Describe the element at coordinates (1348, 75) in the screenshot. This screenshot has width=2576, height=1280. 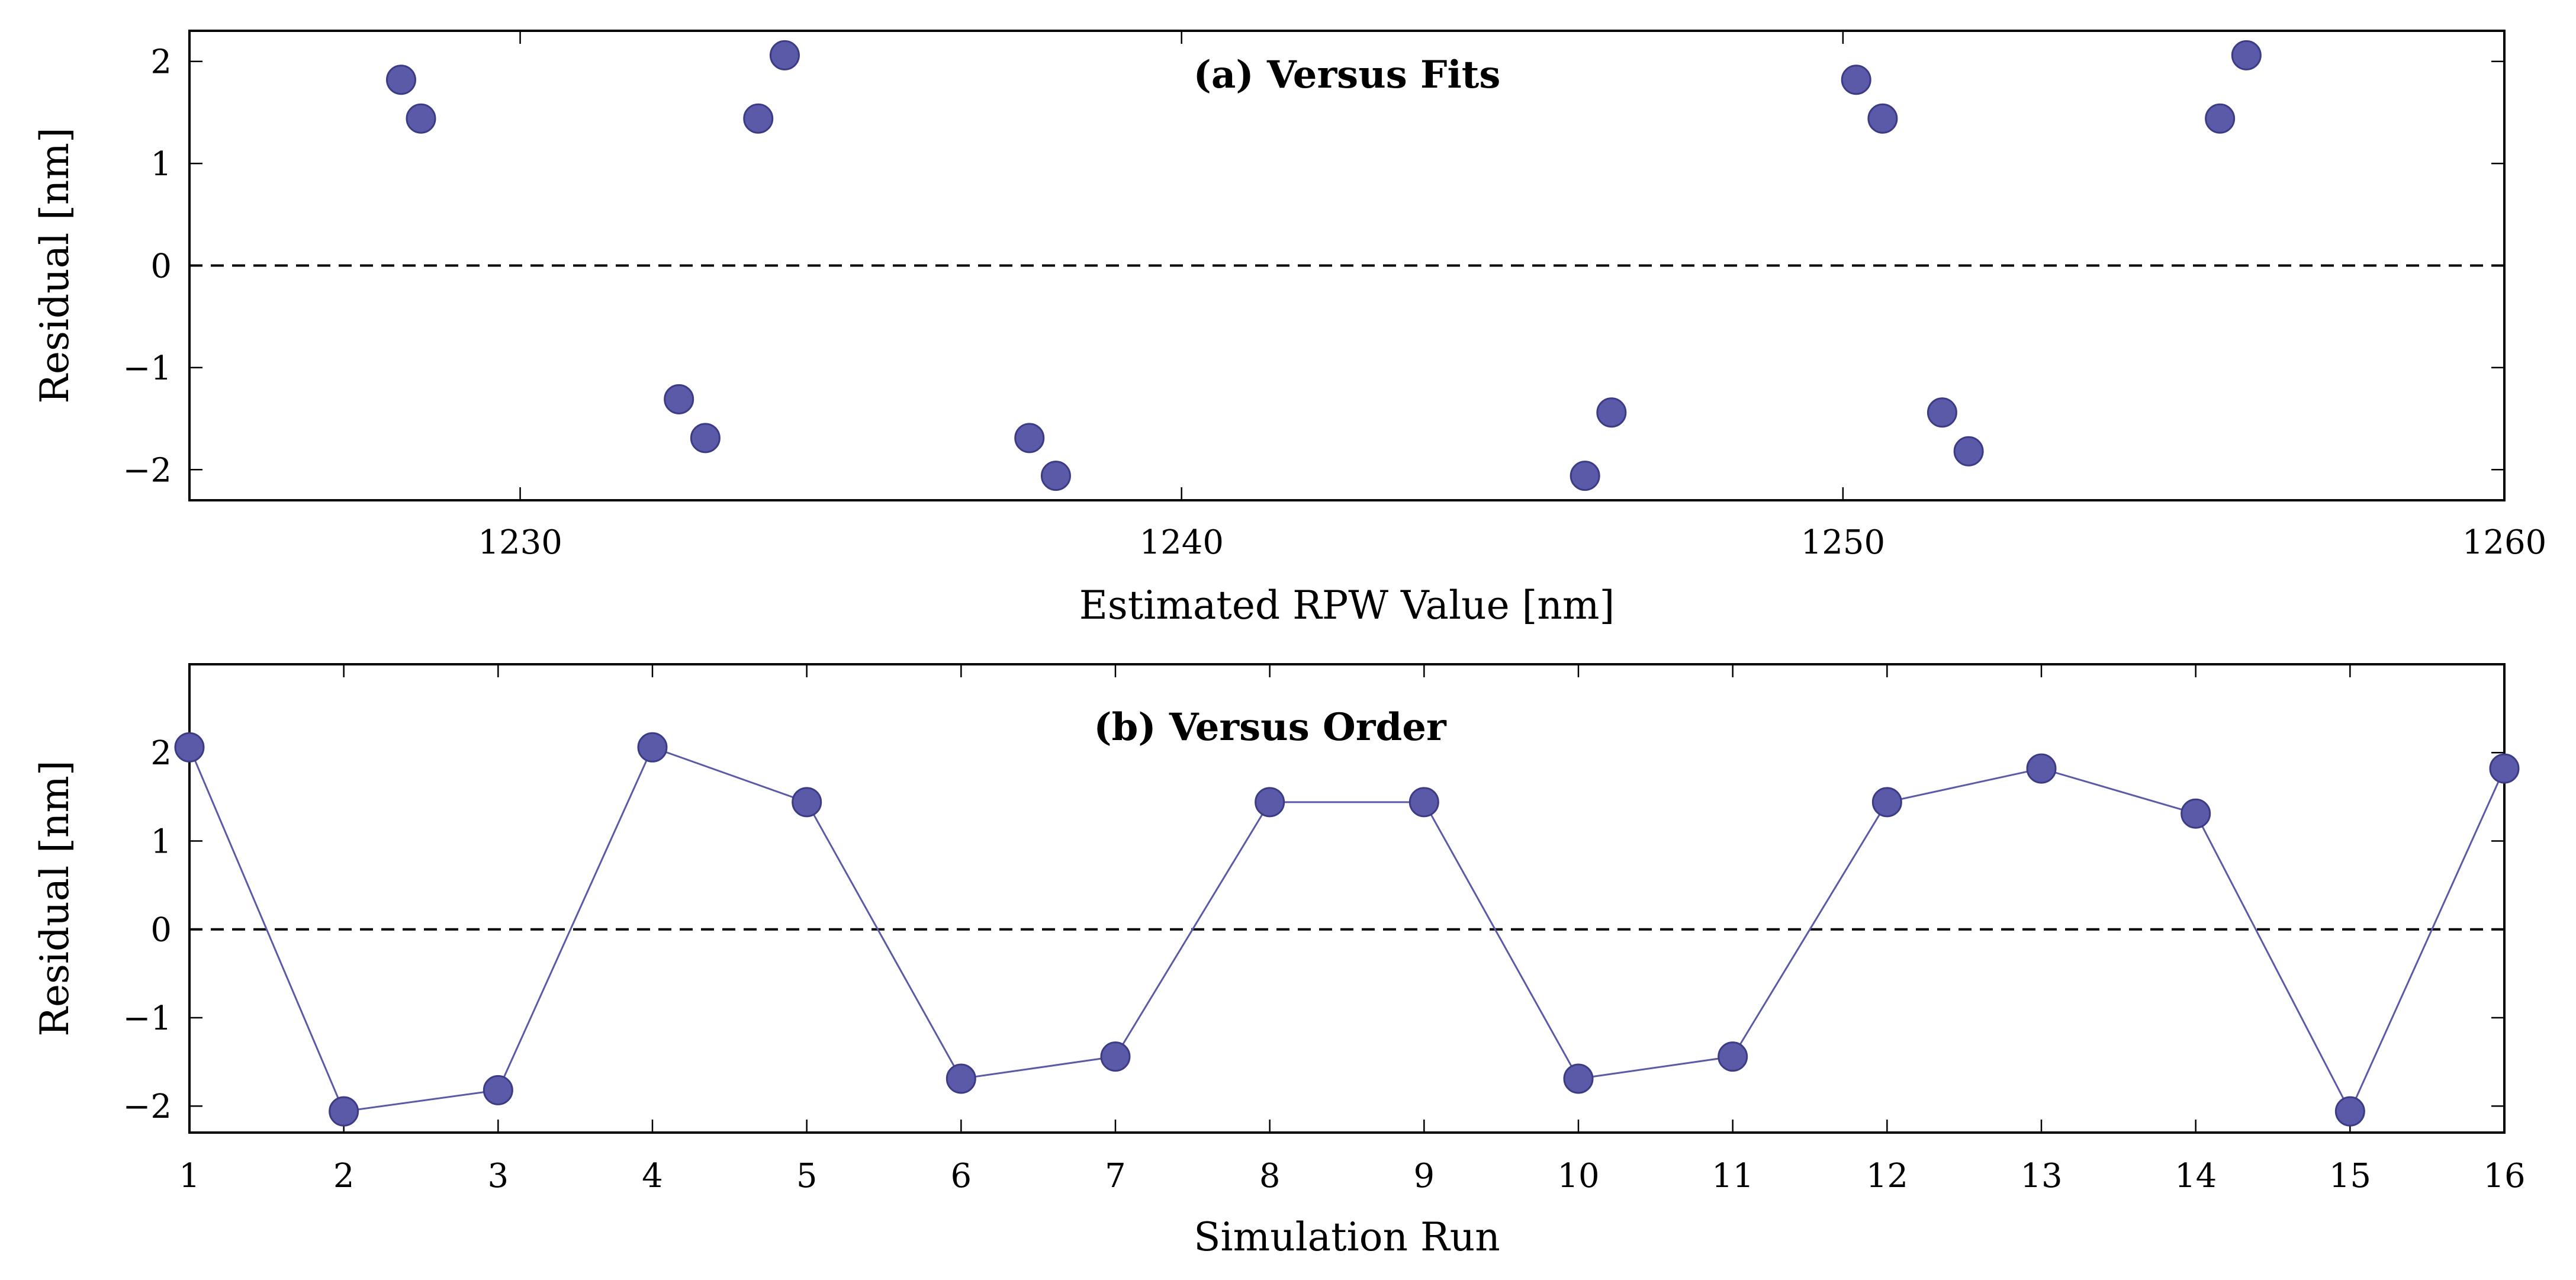
I see `chart-title: (a) Versus Fits` at that location.